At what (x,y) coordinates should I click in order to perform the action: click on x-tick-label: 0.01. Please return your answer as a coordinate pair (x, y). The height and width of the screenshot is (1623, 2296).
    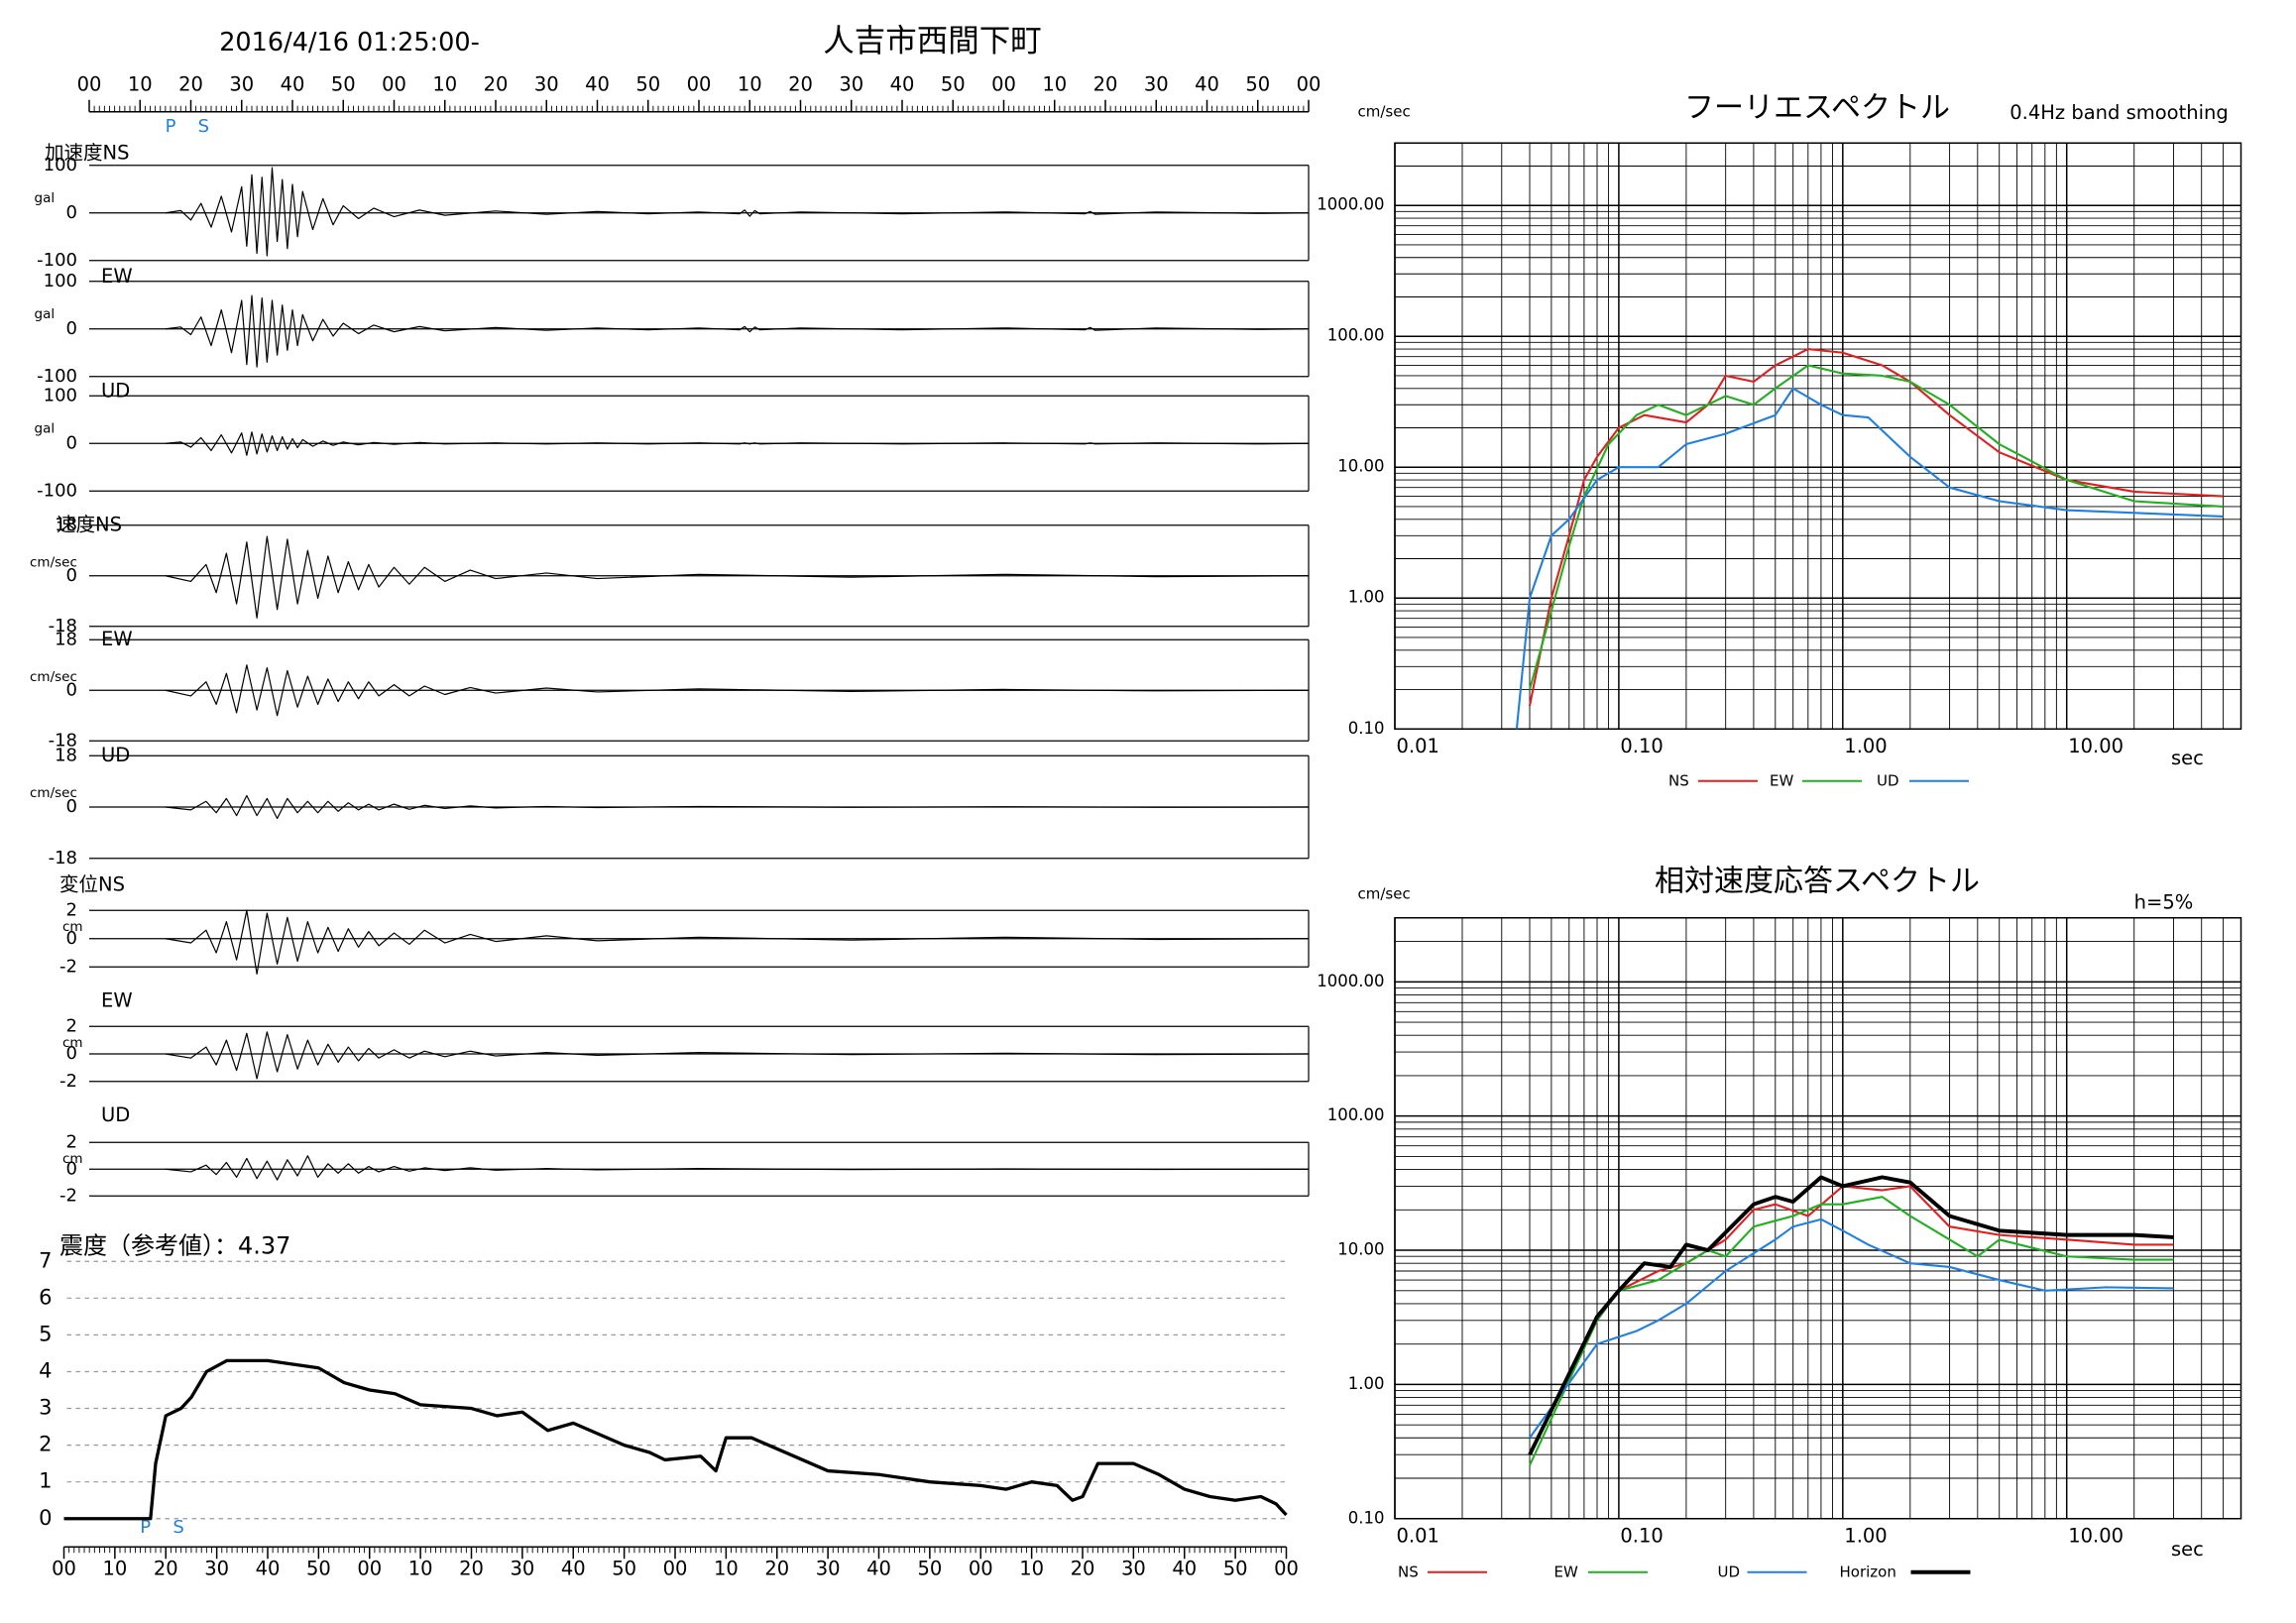
    Looking at the image, I should click on (1418, 1535).